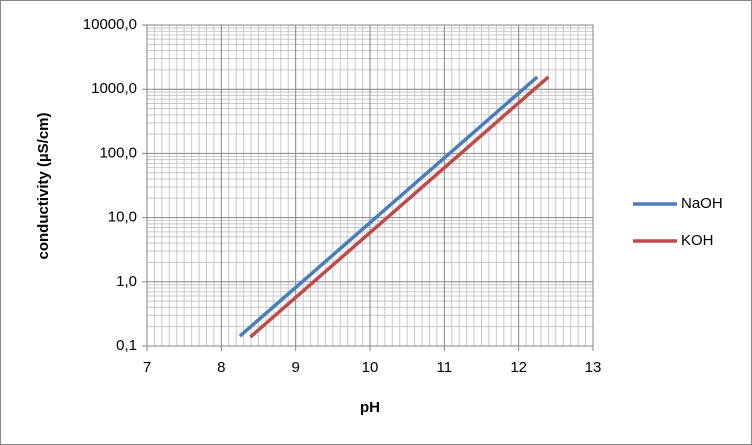  Describe the element at coordinates (126, 281) in the screenshot. I see `y-tick-label: 1,0` at that location.